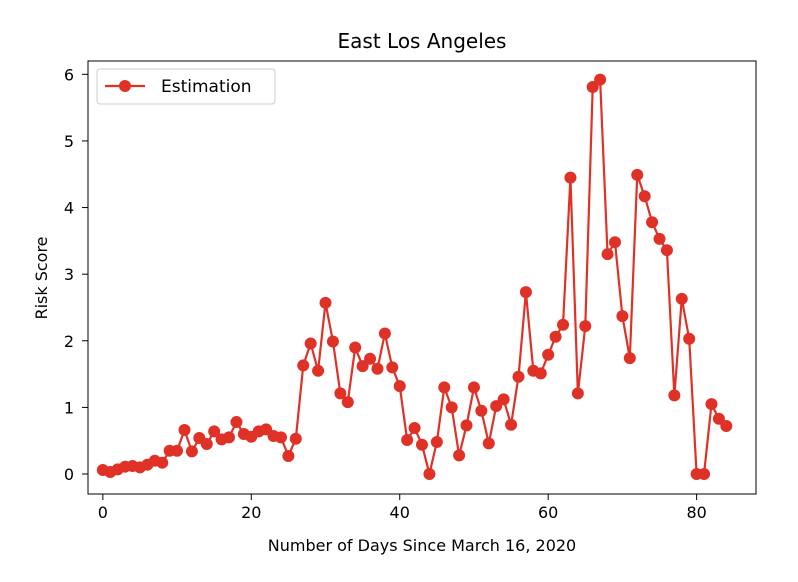 Image resolution: width=798 pixels, height=582 pixels. I want to click on legend: Estimation, so click(186, 86).